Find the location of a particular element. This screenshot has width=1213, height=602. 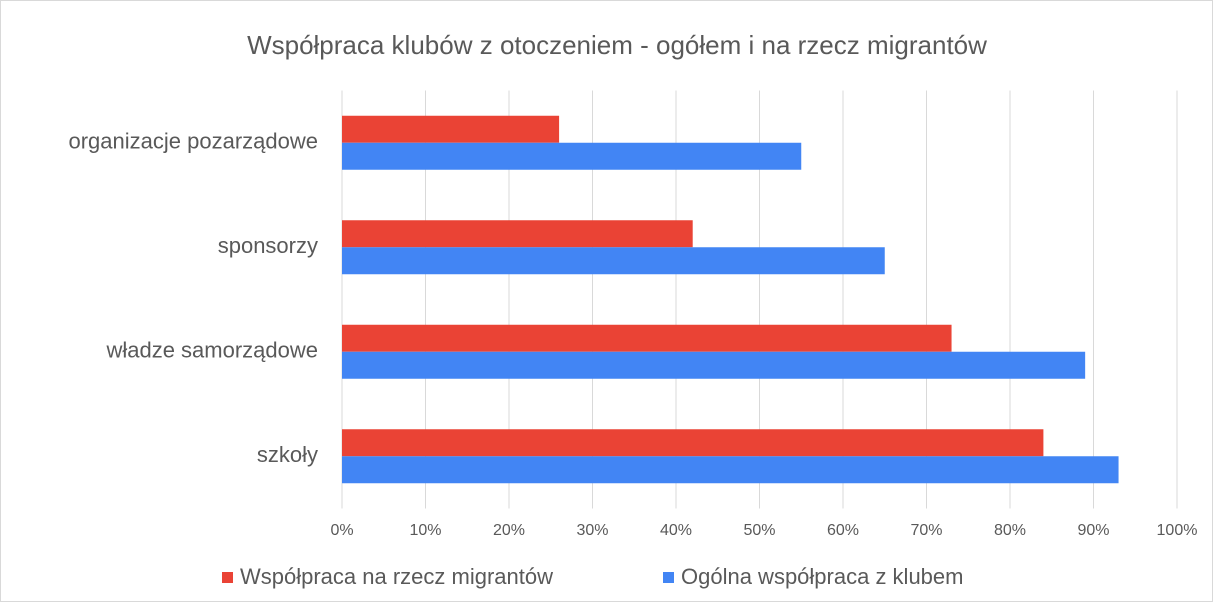

x-tick-label: 10% is located at coordinates (425, 530).